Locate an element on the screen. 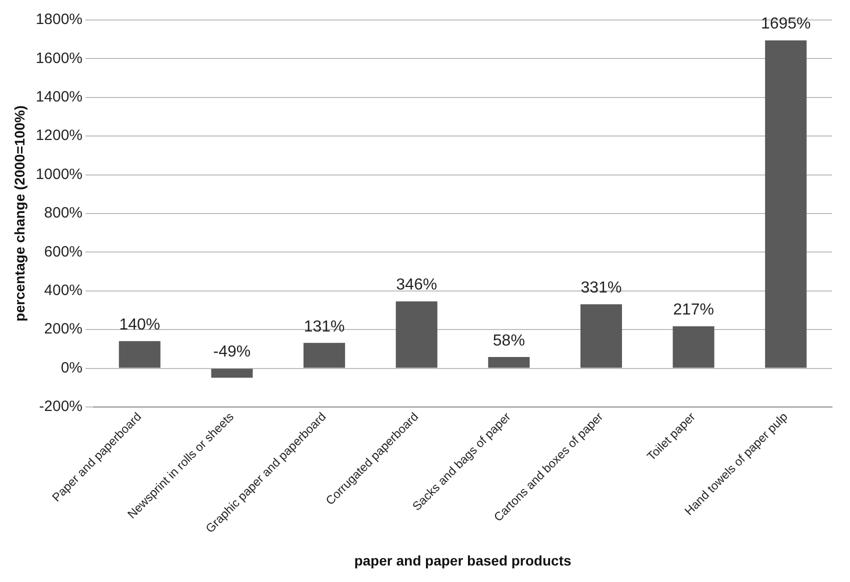 The image size is (850, 582). y-tick-label: 800% is located at coordinates (63, 213).